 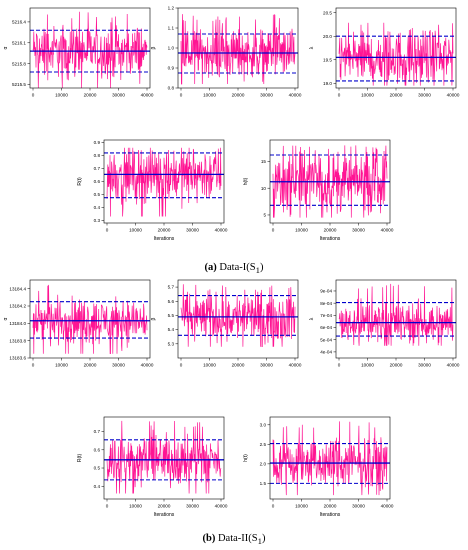 What do you see at coordinates (264, 538) in the screenshot?
I see `caption-b-end: )` at bounding box center [264, 538].